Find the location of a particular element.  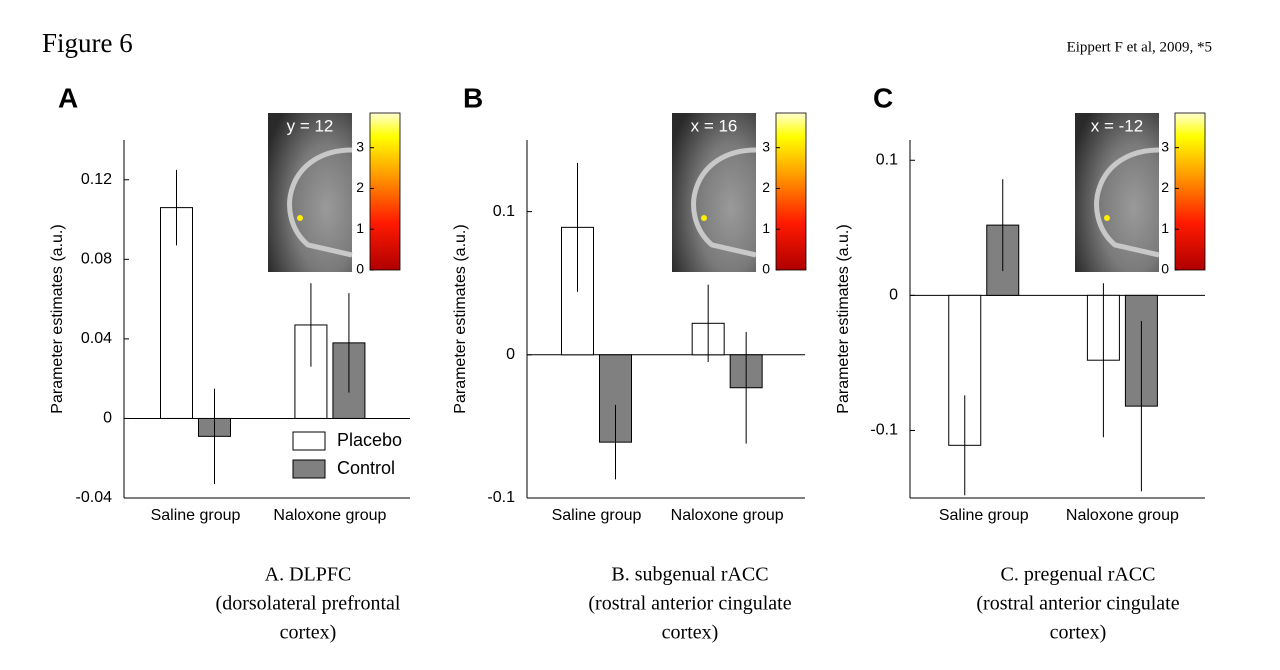

caption: B. subgenual rACC is located at coordinates (689, 575).